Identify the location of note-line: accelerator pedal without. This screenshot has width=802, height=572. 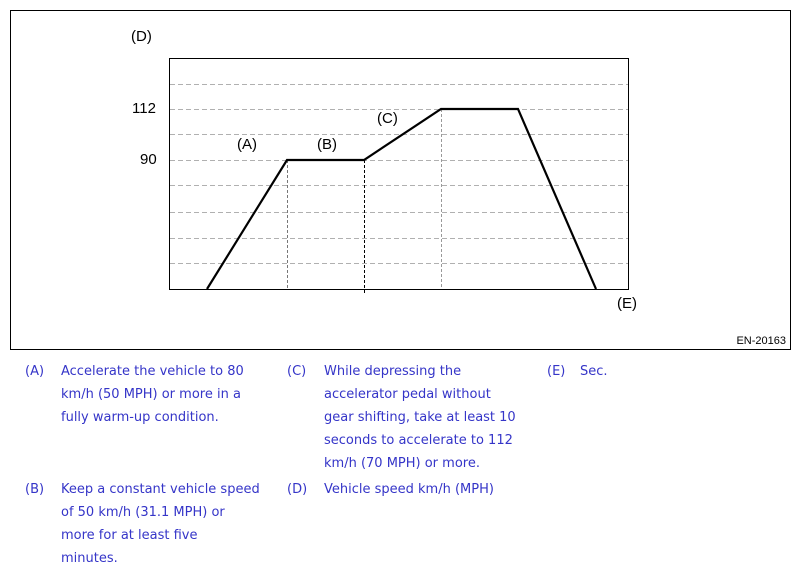
(407, 394).